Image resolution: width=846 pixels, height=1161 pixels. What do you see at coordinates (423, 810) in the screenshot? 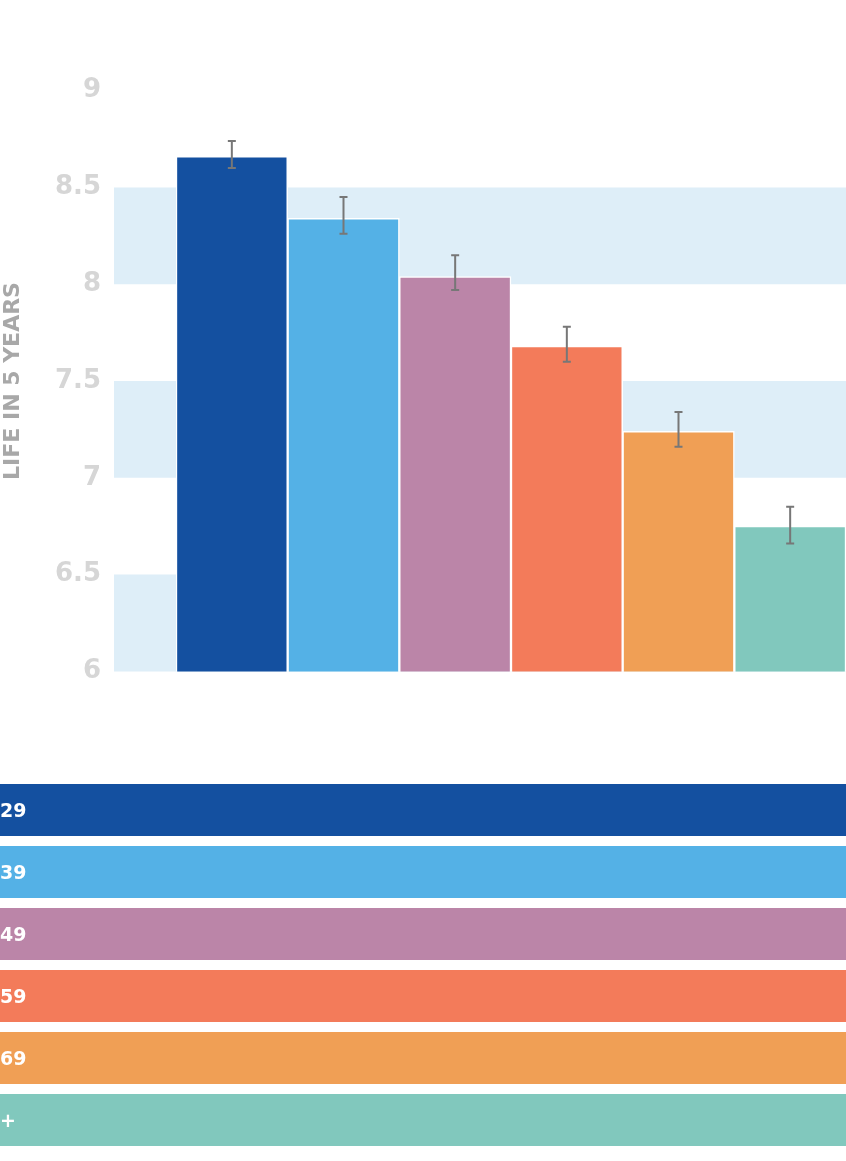
I see `text: 29` at bounding box center [423, 810].